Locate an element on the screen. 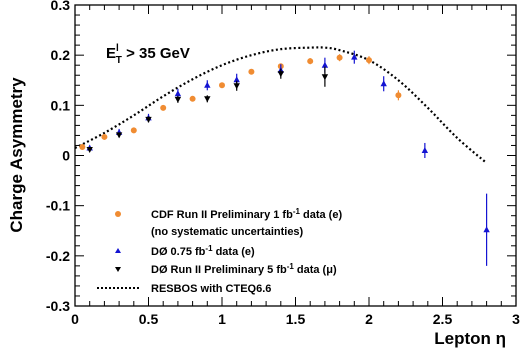 The height and width of the screenshot is (351, 528). legend-label-cdf: CDF Run II Preliminary 1 fb-1 data (e) is located at coordinates (246, 214).